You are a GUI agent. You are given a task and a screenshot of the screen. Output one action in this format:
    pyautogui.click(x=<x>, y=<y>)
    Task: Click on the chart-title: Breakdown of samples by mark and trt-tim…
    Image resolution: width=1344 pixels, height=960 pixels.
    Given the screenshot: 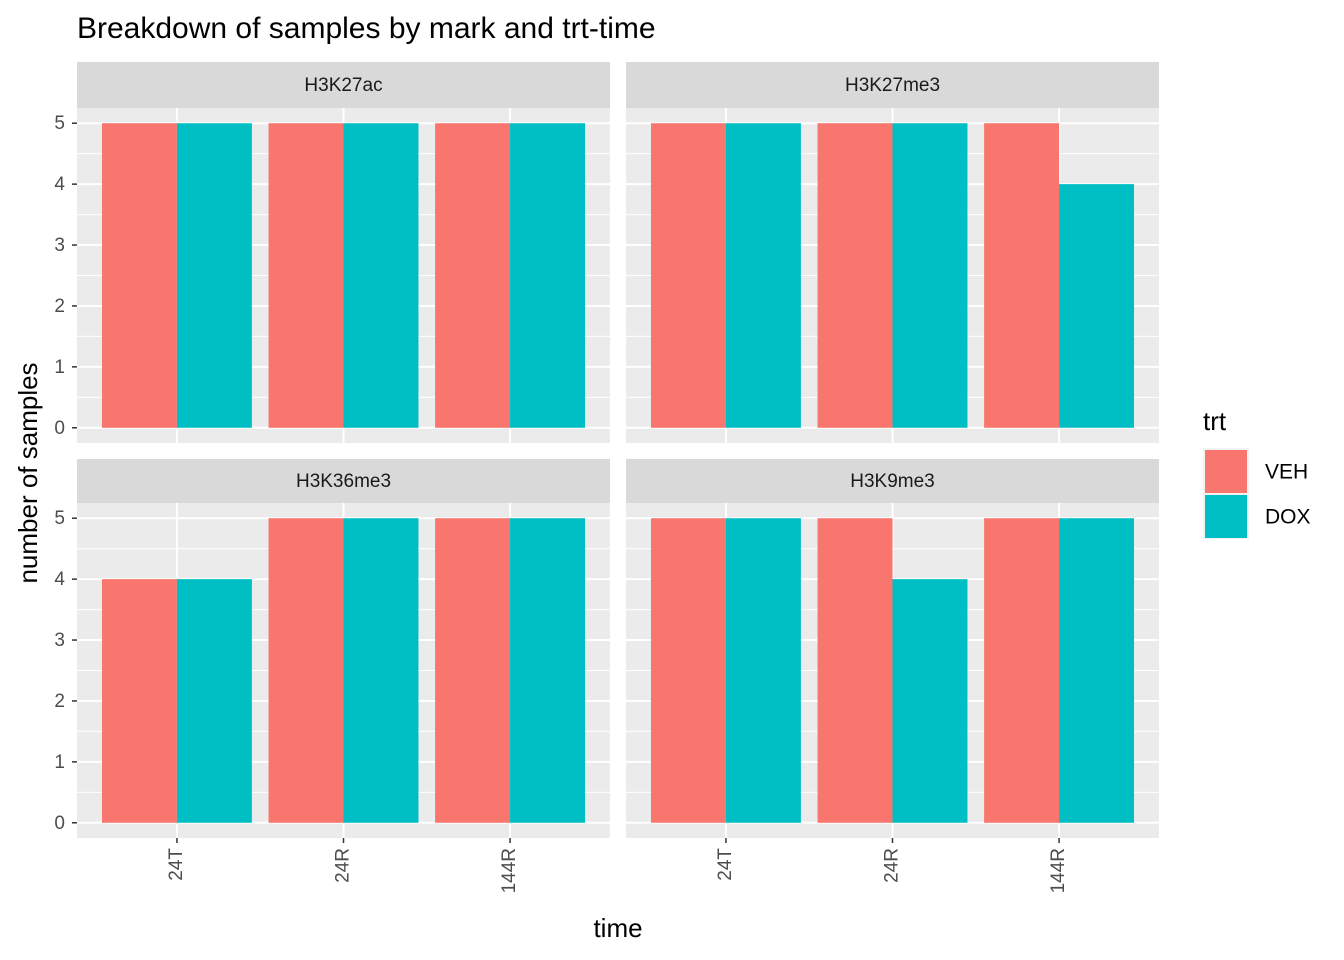 What is the action you would take?
    pyautogui.click(x=366, y=28)
    